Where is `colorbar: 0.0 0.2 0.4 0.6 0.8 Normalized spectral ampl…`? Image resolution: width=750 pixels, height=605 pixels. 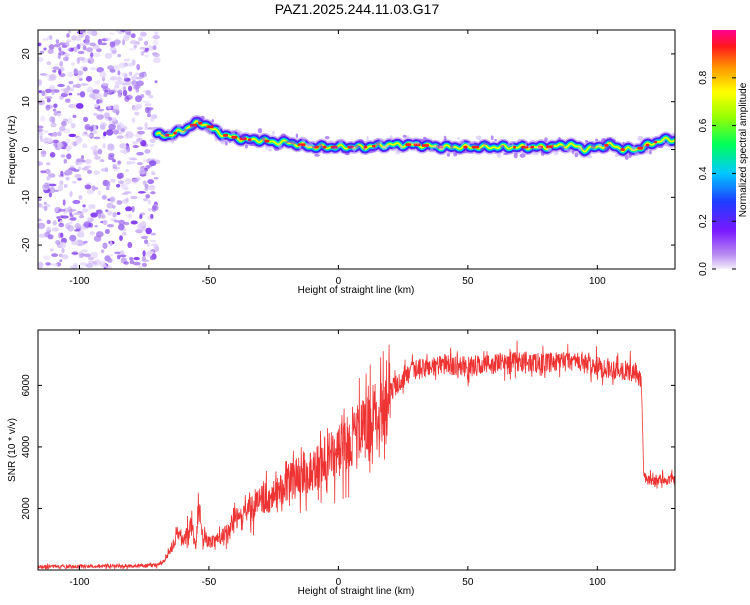 colorbar: 0.0 0.2 0.4 0.6 0.8 Normalized spectral ampl… is located at coordinates (723, 153).